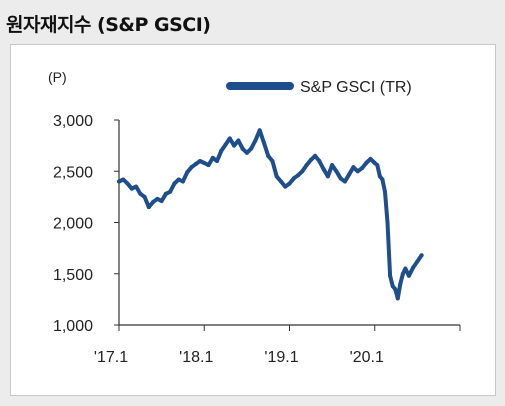 Image resolution: width=505 pixels, height=406 pixels. Describe the element at coordinates (57, 77) in the screenshot. I see `y-axis-unit-label: (P)` at that location.